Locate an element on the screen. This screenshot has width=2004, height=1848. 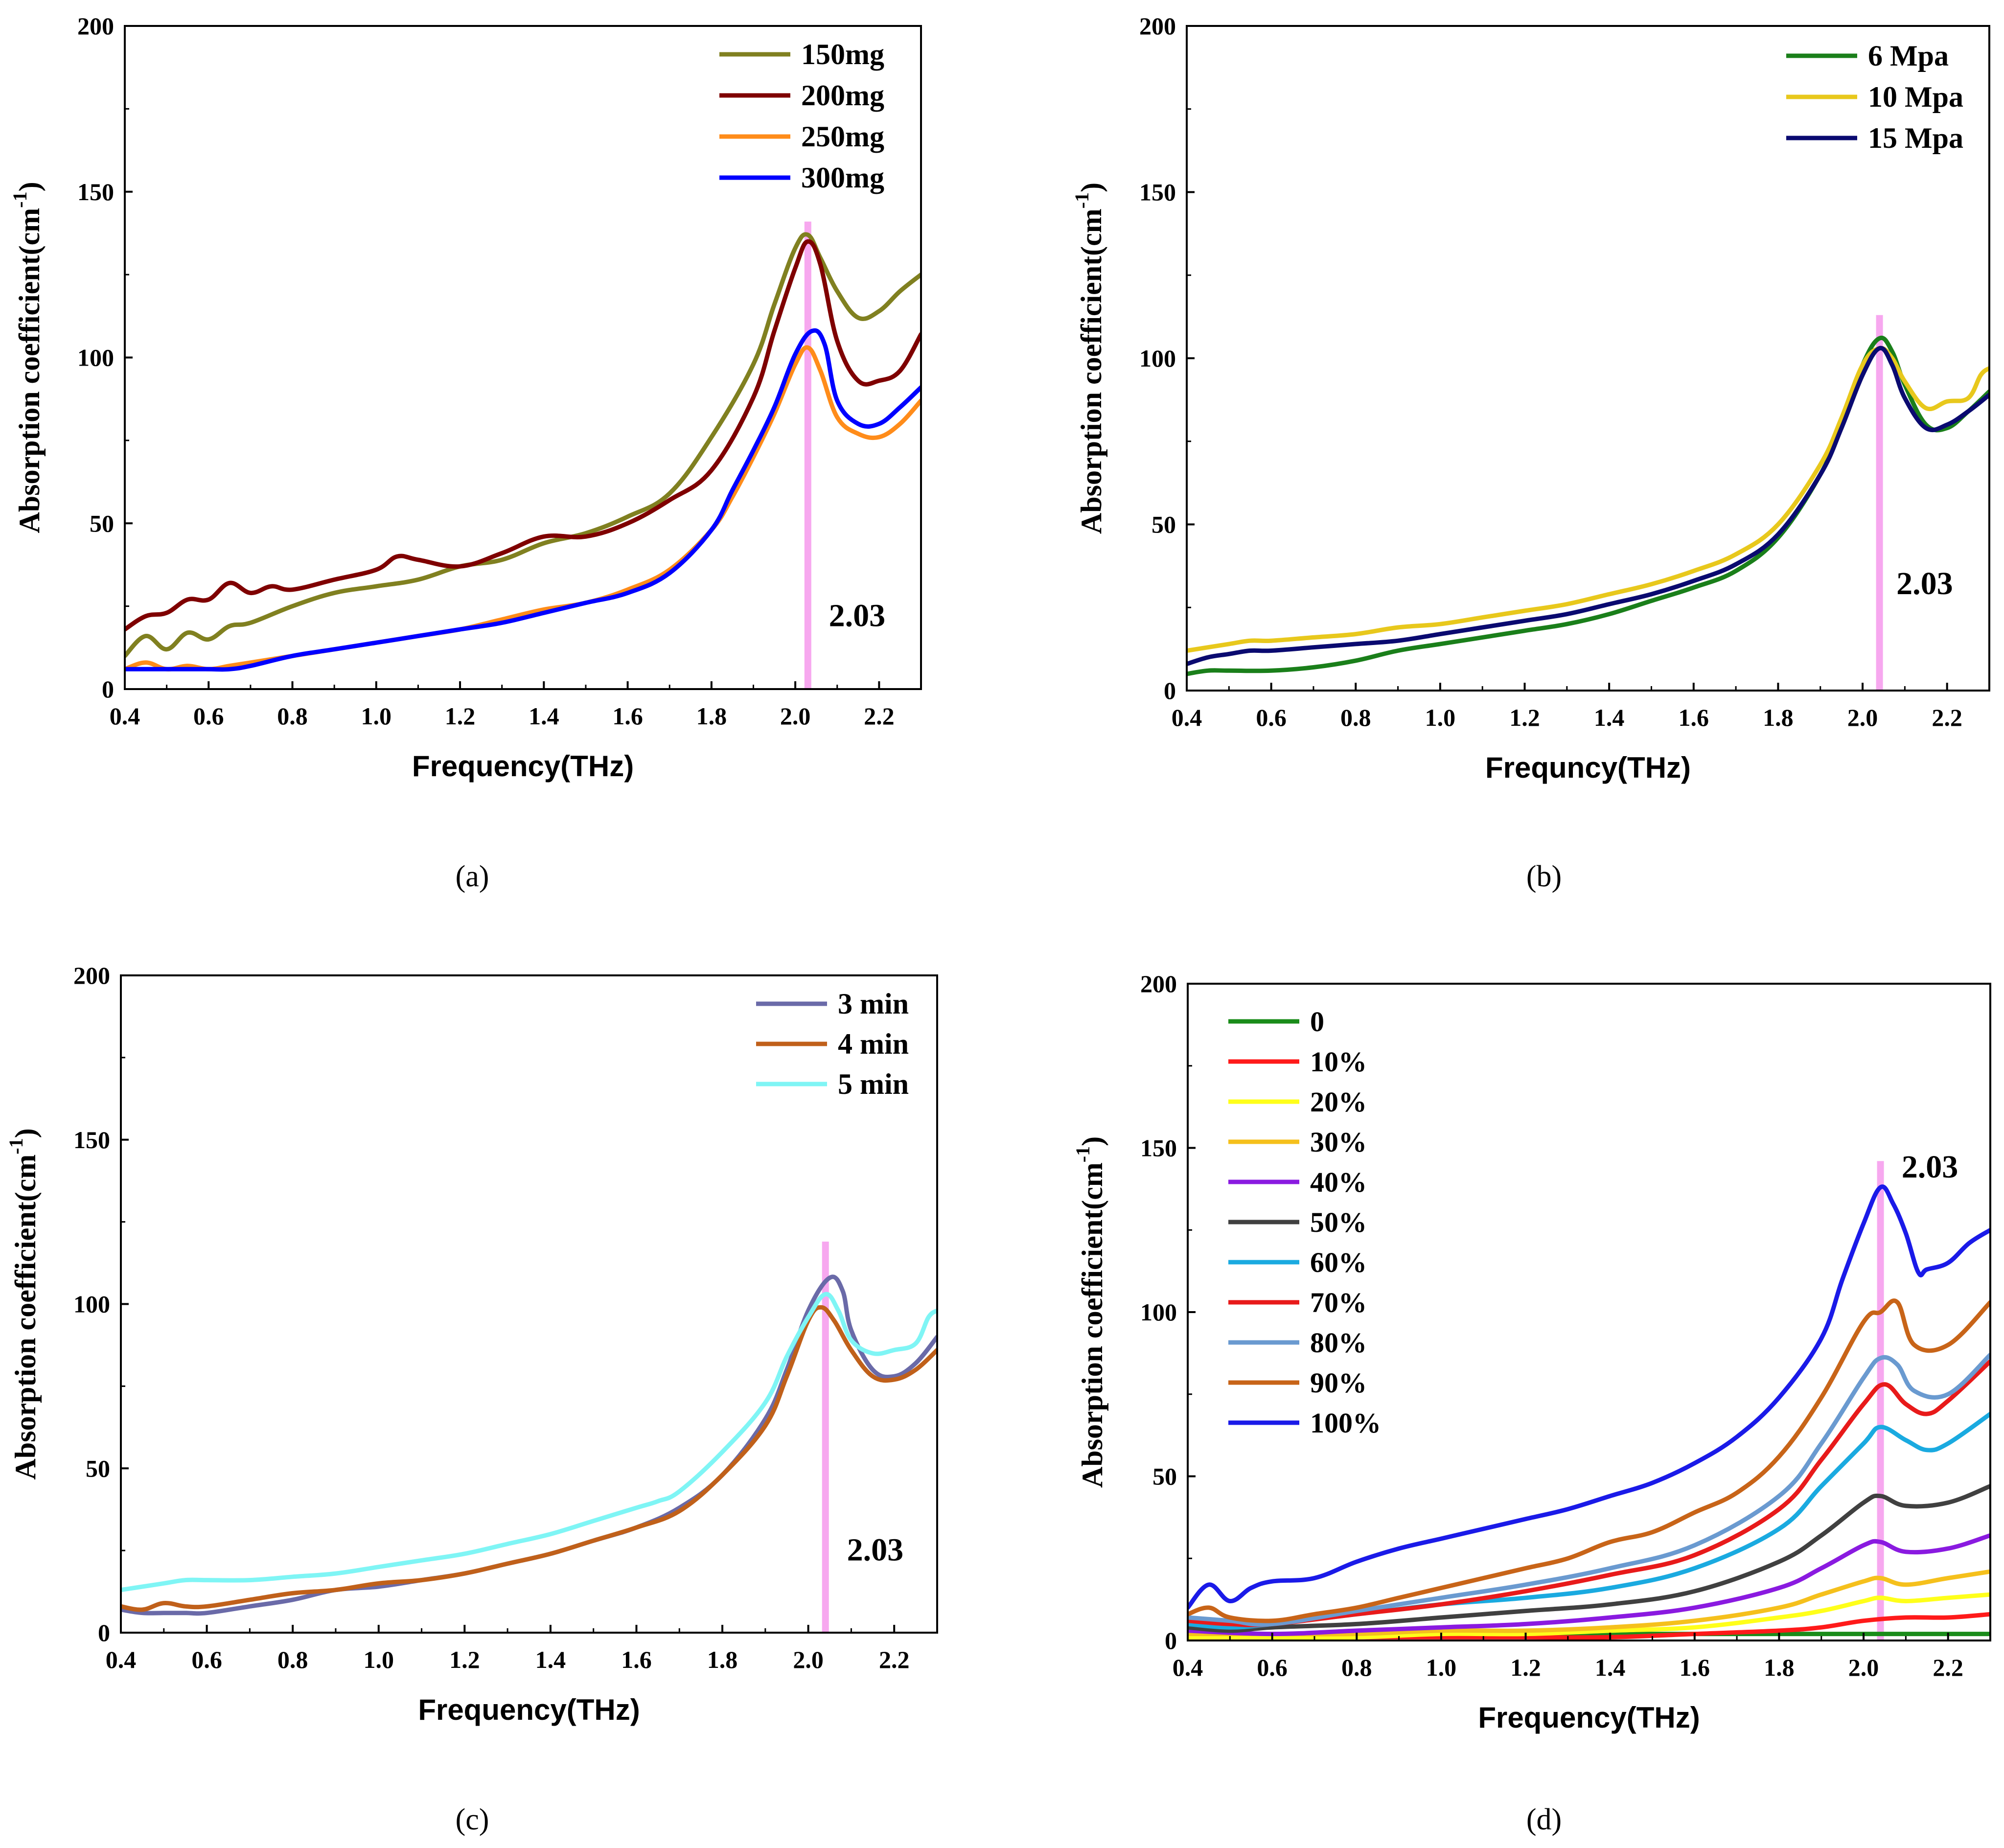
series-line-10-mpa is located at coordinates (1588, 499).